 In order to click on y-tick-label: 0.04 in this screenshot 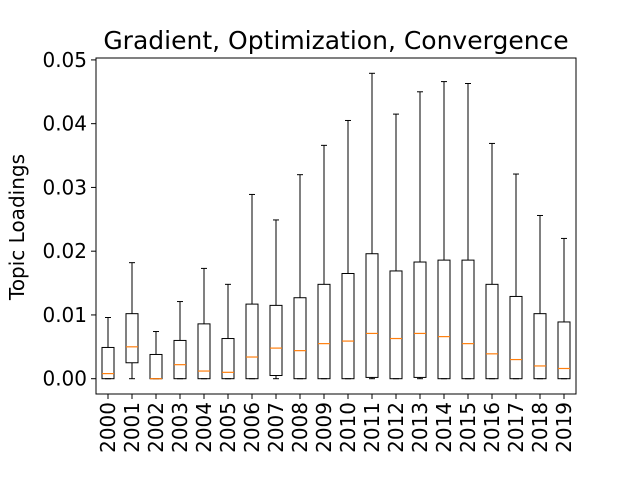, I will do `click(64, 124)`.